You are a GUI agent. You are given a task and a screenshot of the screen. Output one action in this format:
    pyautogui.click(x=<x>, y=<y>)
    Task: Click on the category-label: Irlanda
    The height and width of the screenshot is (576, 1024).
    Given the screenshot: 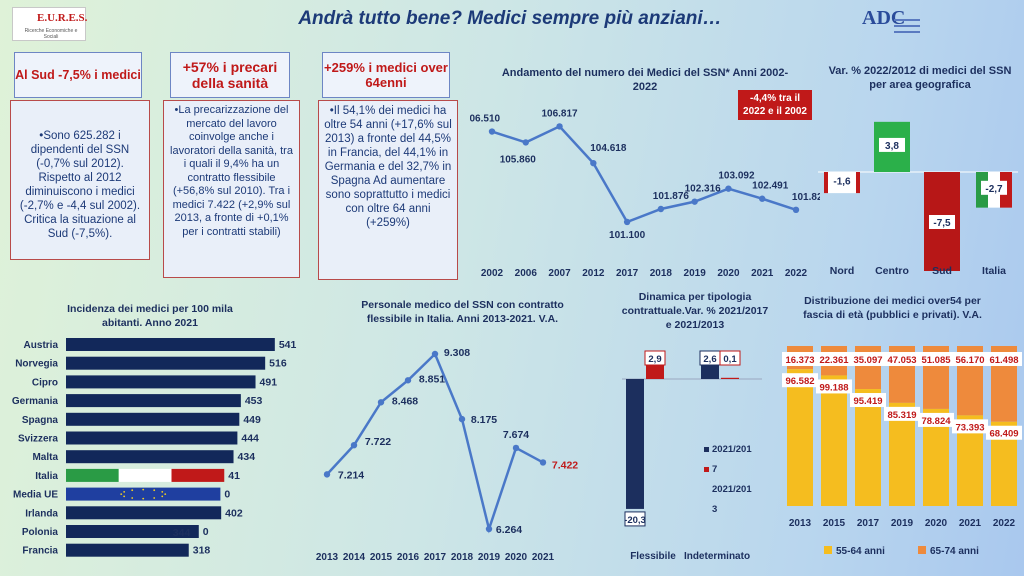 What is the action you would take?
    pyautogui.click(x=41, y=513)
    